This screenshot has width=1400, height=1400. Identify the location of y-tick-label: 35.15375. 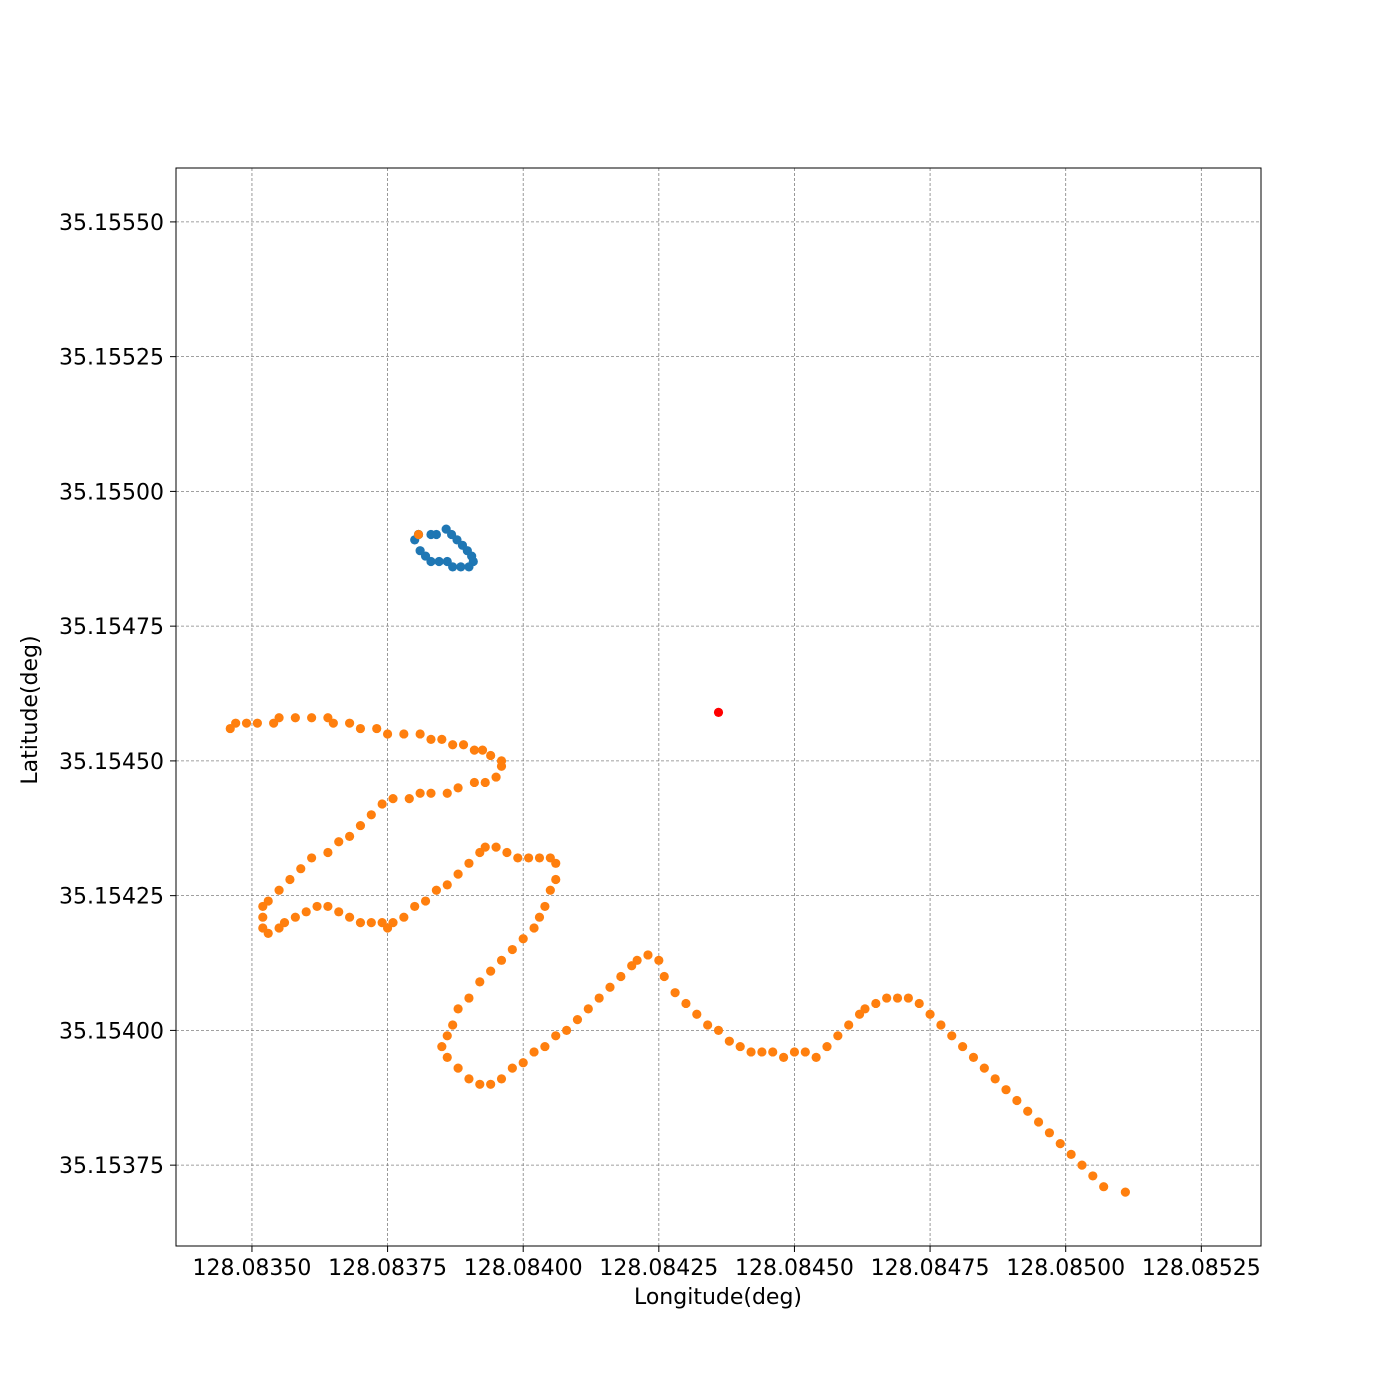
(111, 1166).